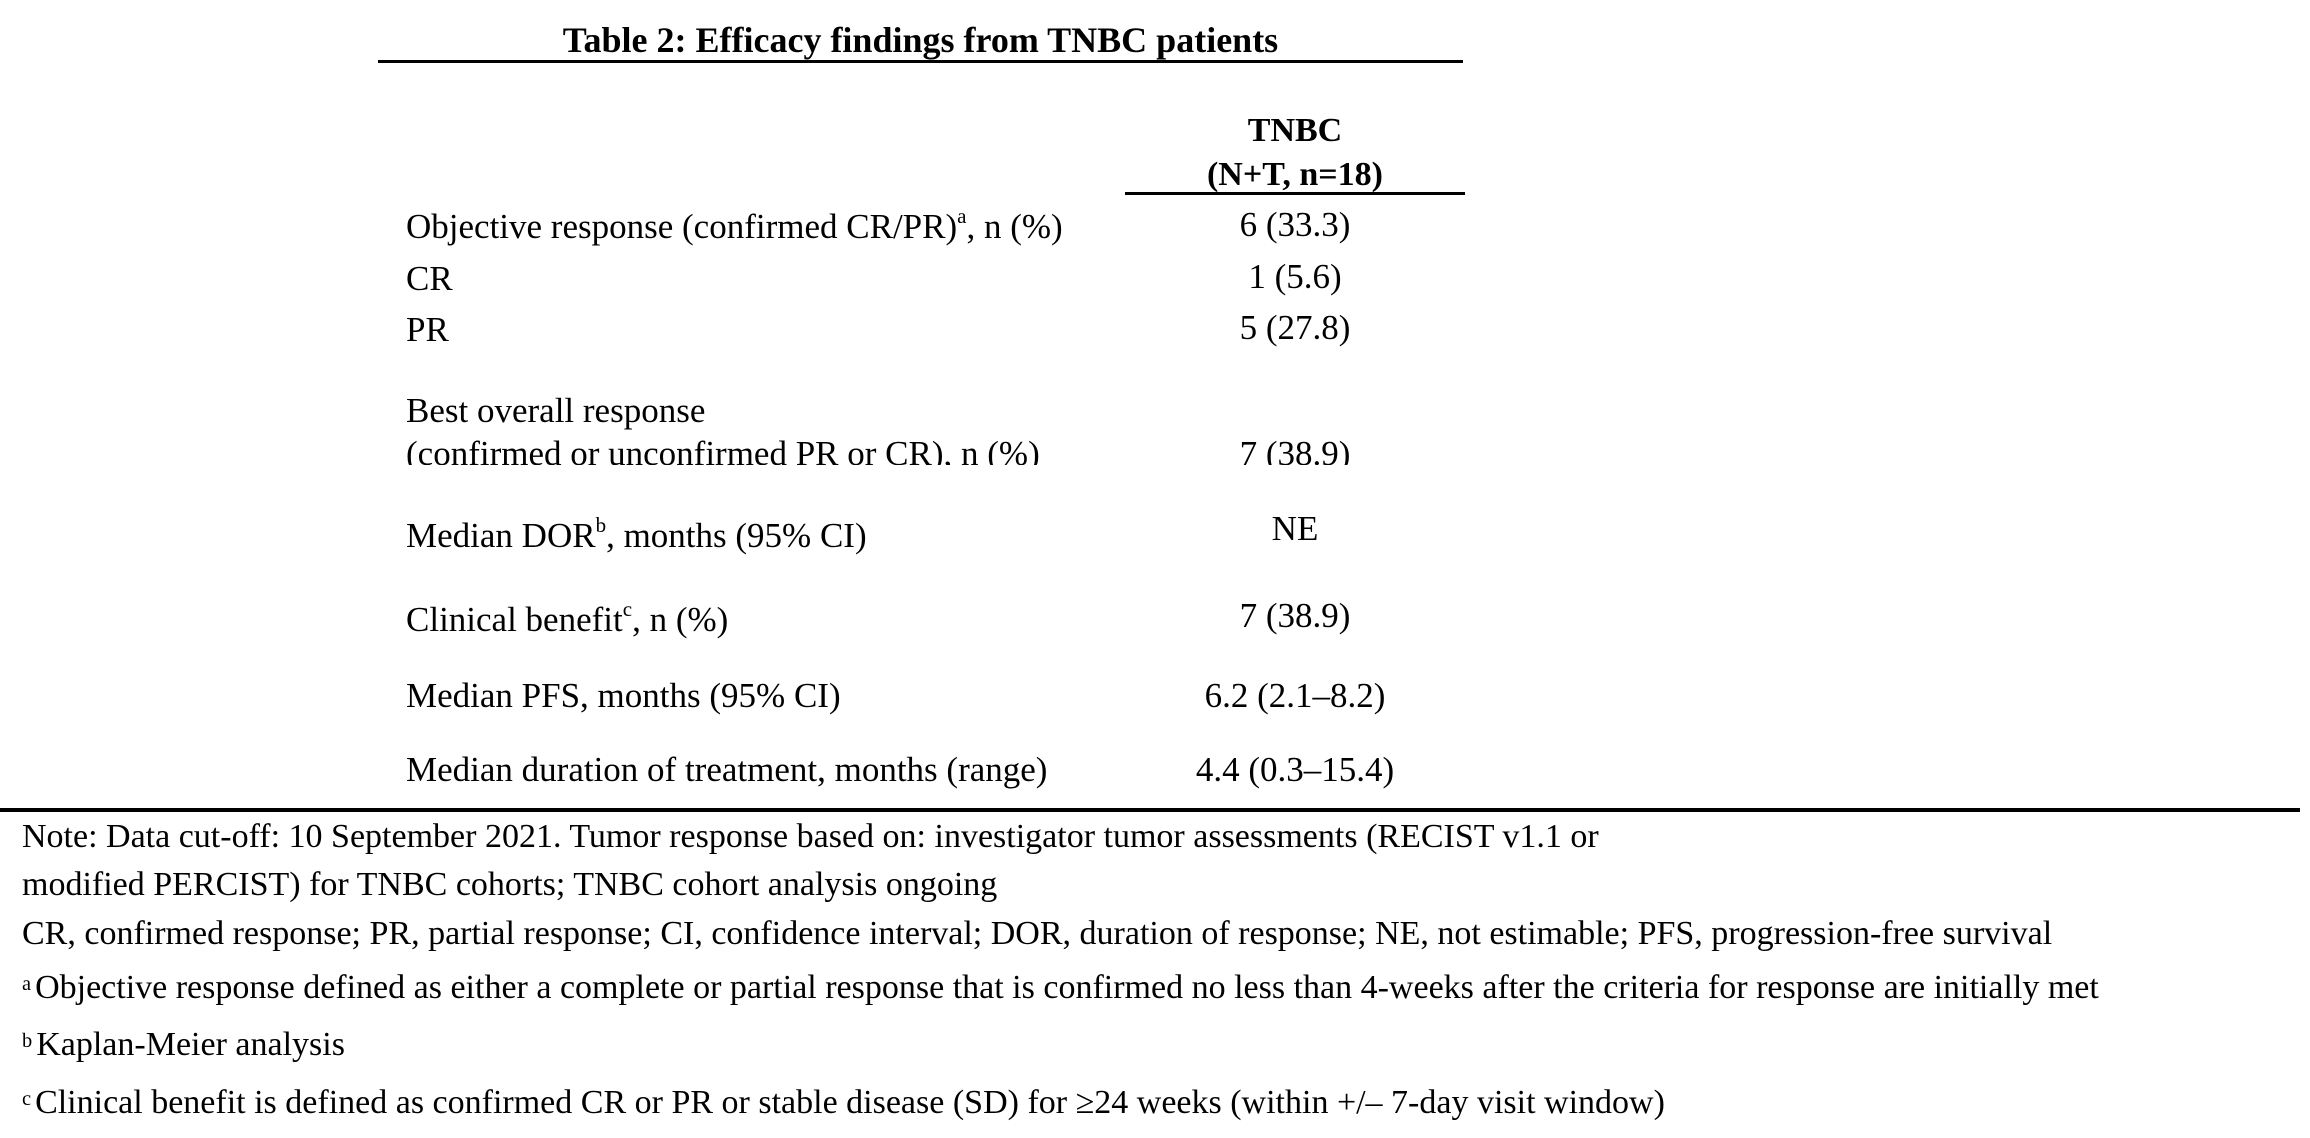 The image size is (2310, 1138). Describe the element at coordinates (1295, 276) in the screenshot. I see `row-value-cr: 1 (5.6)` at that location.